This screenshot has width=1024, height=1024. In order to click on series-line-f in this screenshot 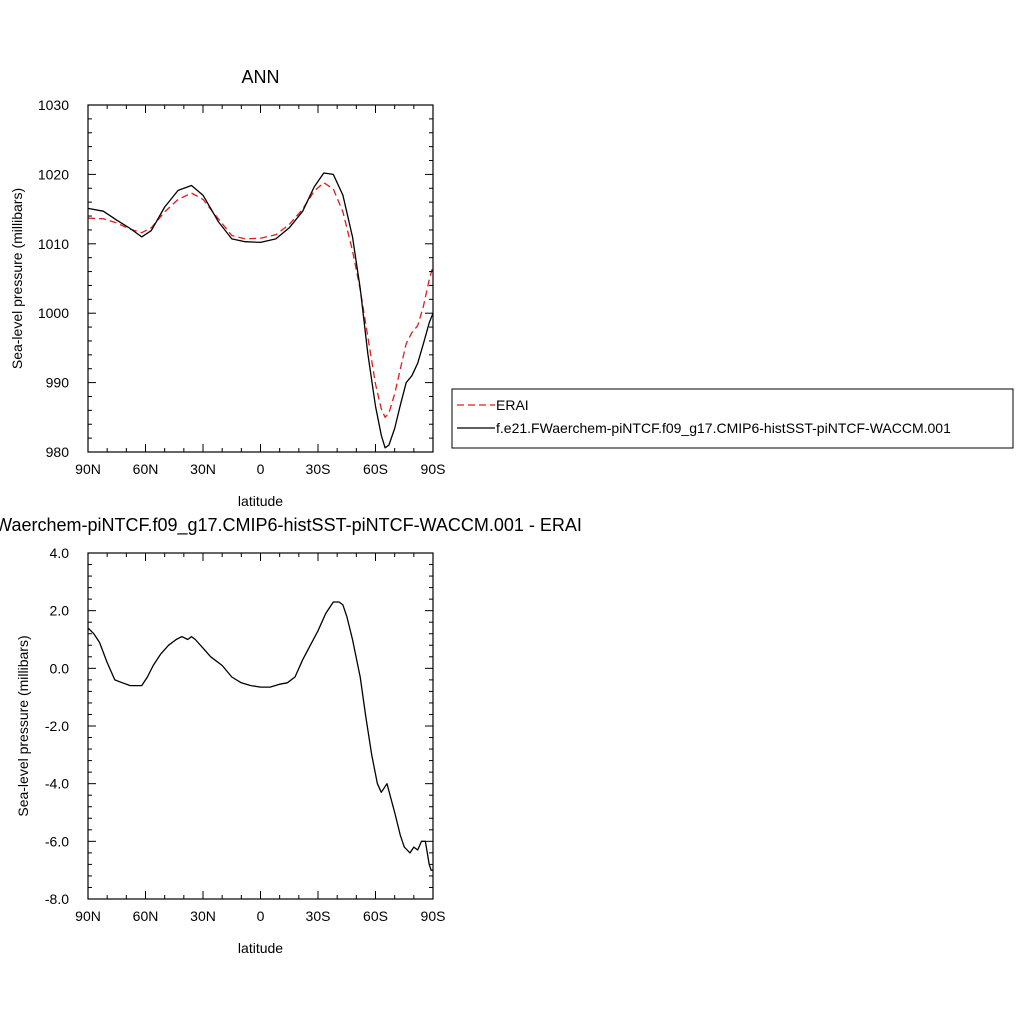, I will do `click(260, 310)`.